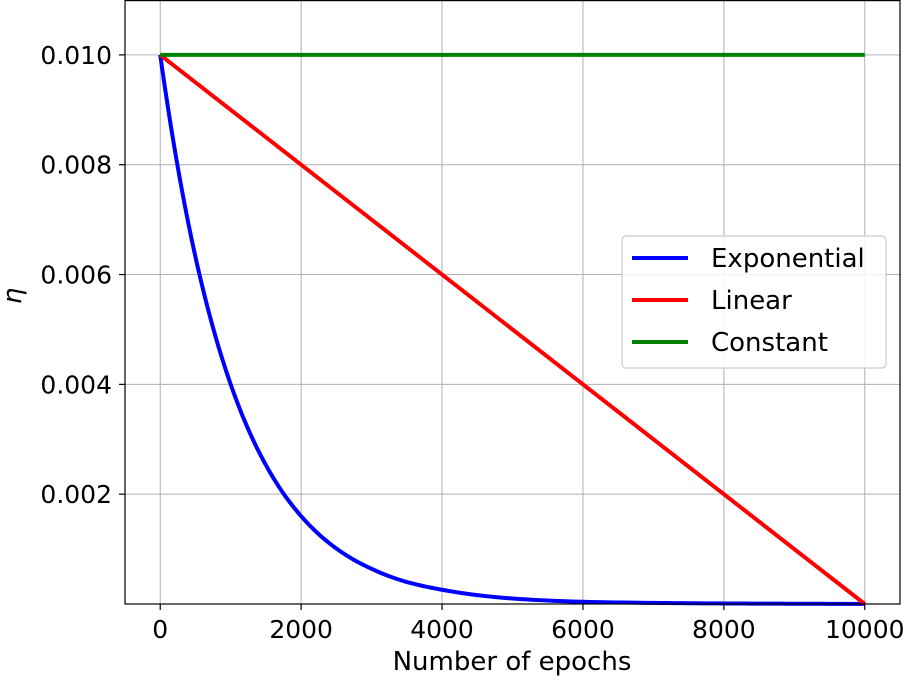  Describe the element at coordinates (76, 165) in the screenshot. I see `y-tick-label: 0.008` at that location.